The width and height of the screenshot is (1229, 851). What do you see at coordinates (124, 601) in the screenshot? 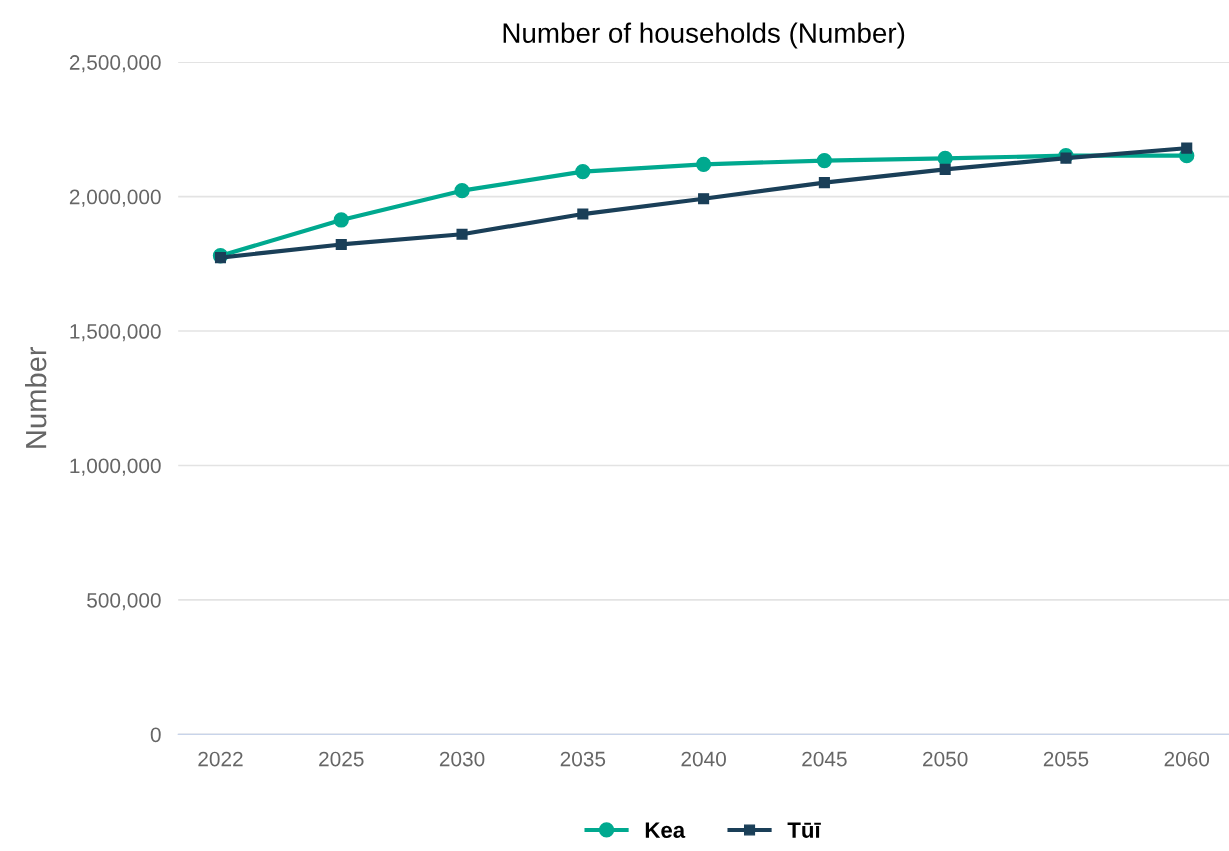
I see `y-tick-label: 500,000` at bounding box center [124, 601].